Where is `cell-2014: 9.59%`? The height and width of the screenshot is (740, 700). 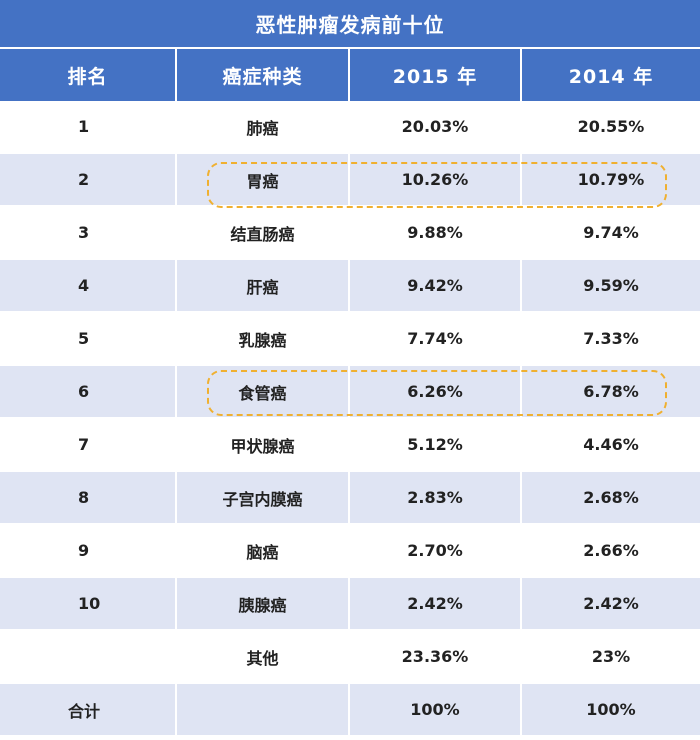 cell-2014: 9.59% is located at coordinates (610, 286).